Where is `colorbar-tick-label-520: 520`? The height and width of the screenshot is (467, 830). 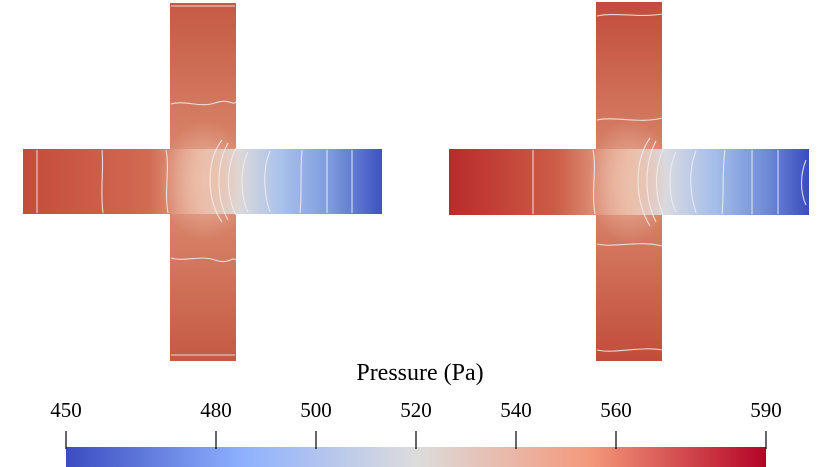 colorbar-tick-label-520: 520 is located at coordinates (416, 410).